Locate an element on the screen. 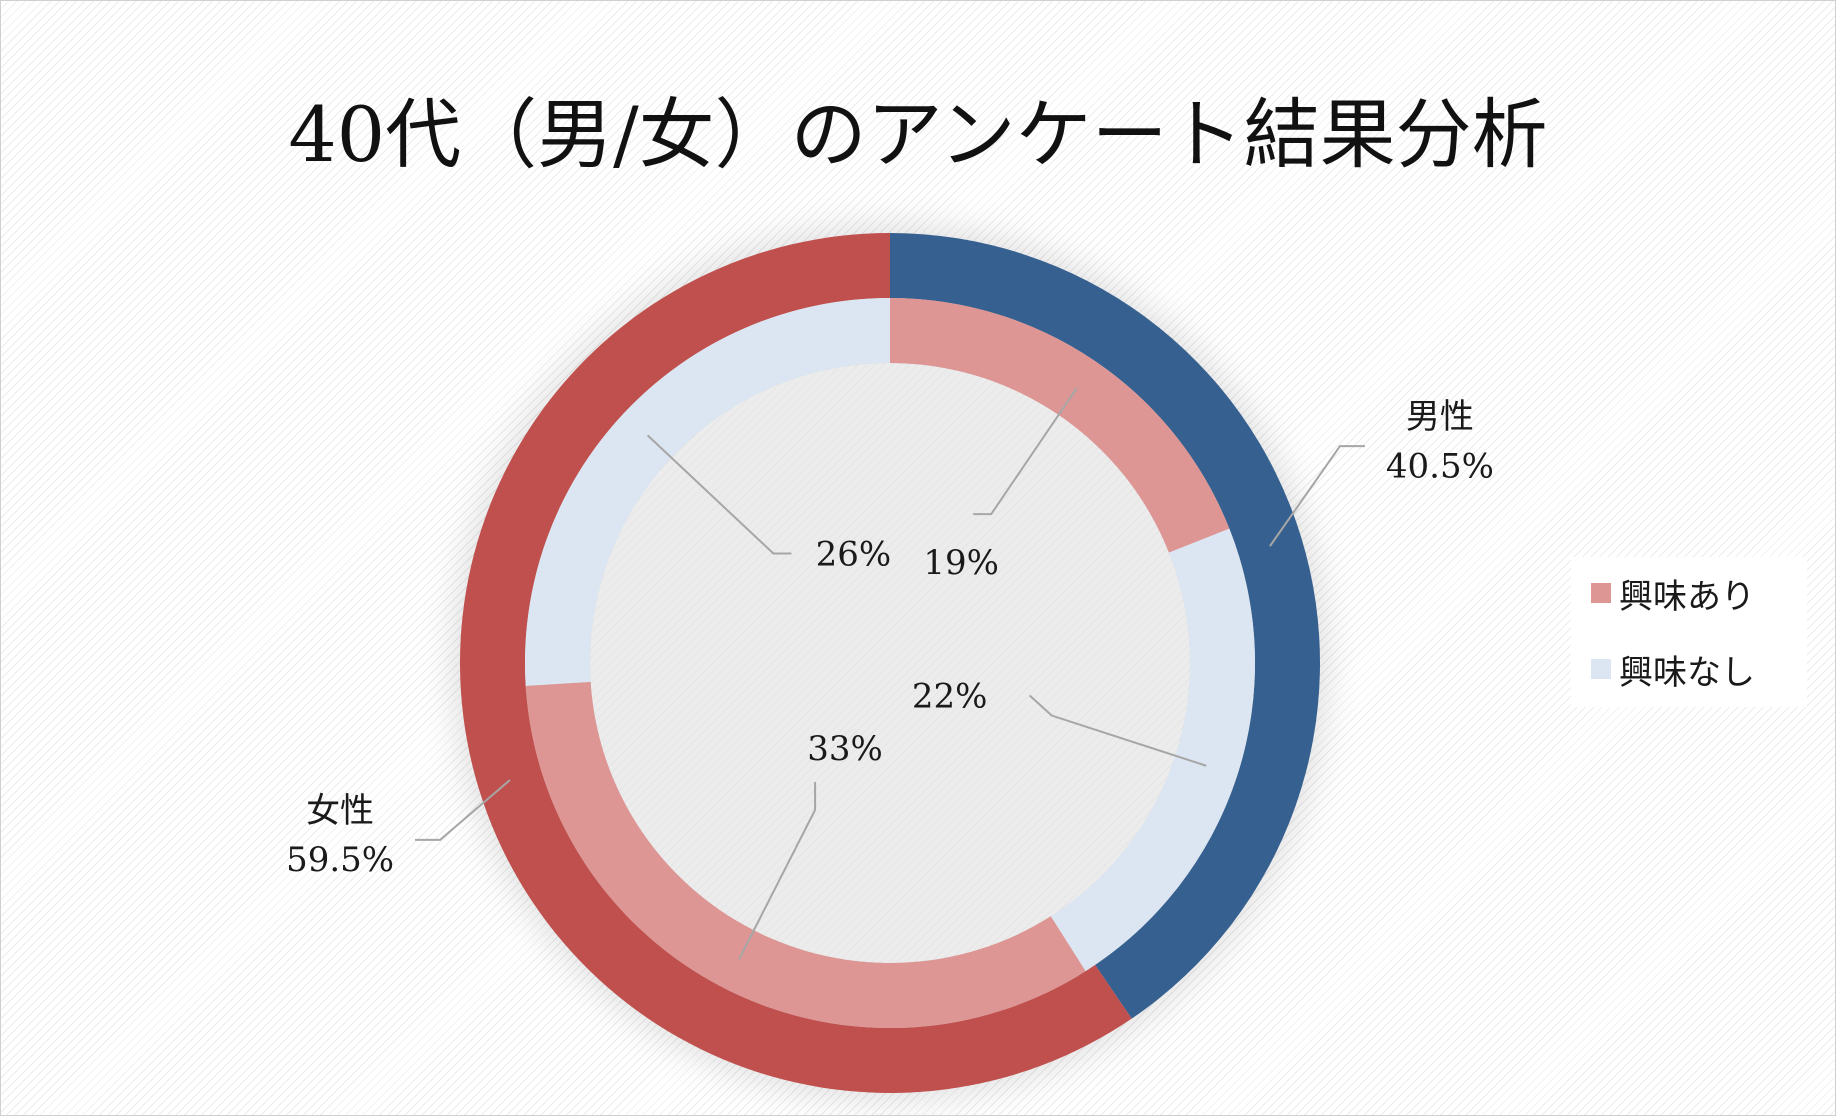 The width and height of the screenshot is (1836, 1116). legend-swatch-interested is located at coordinates (1601, 593).